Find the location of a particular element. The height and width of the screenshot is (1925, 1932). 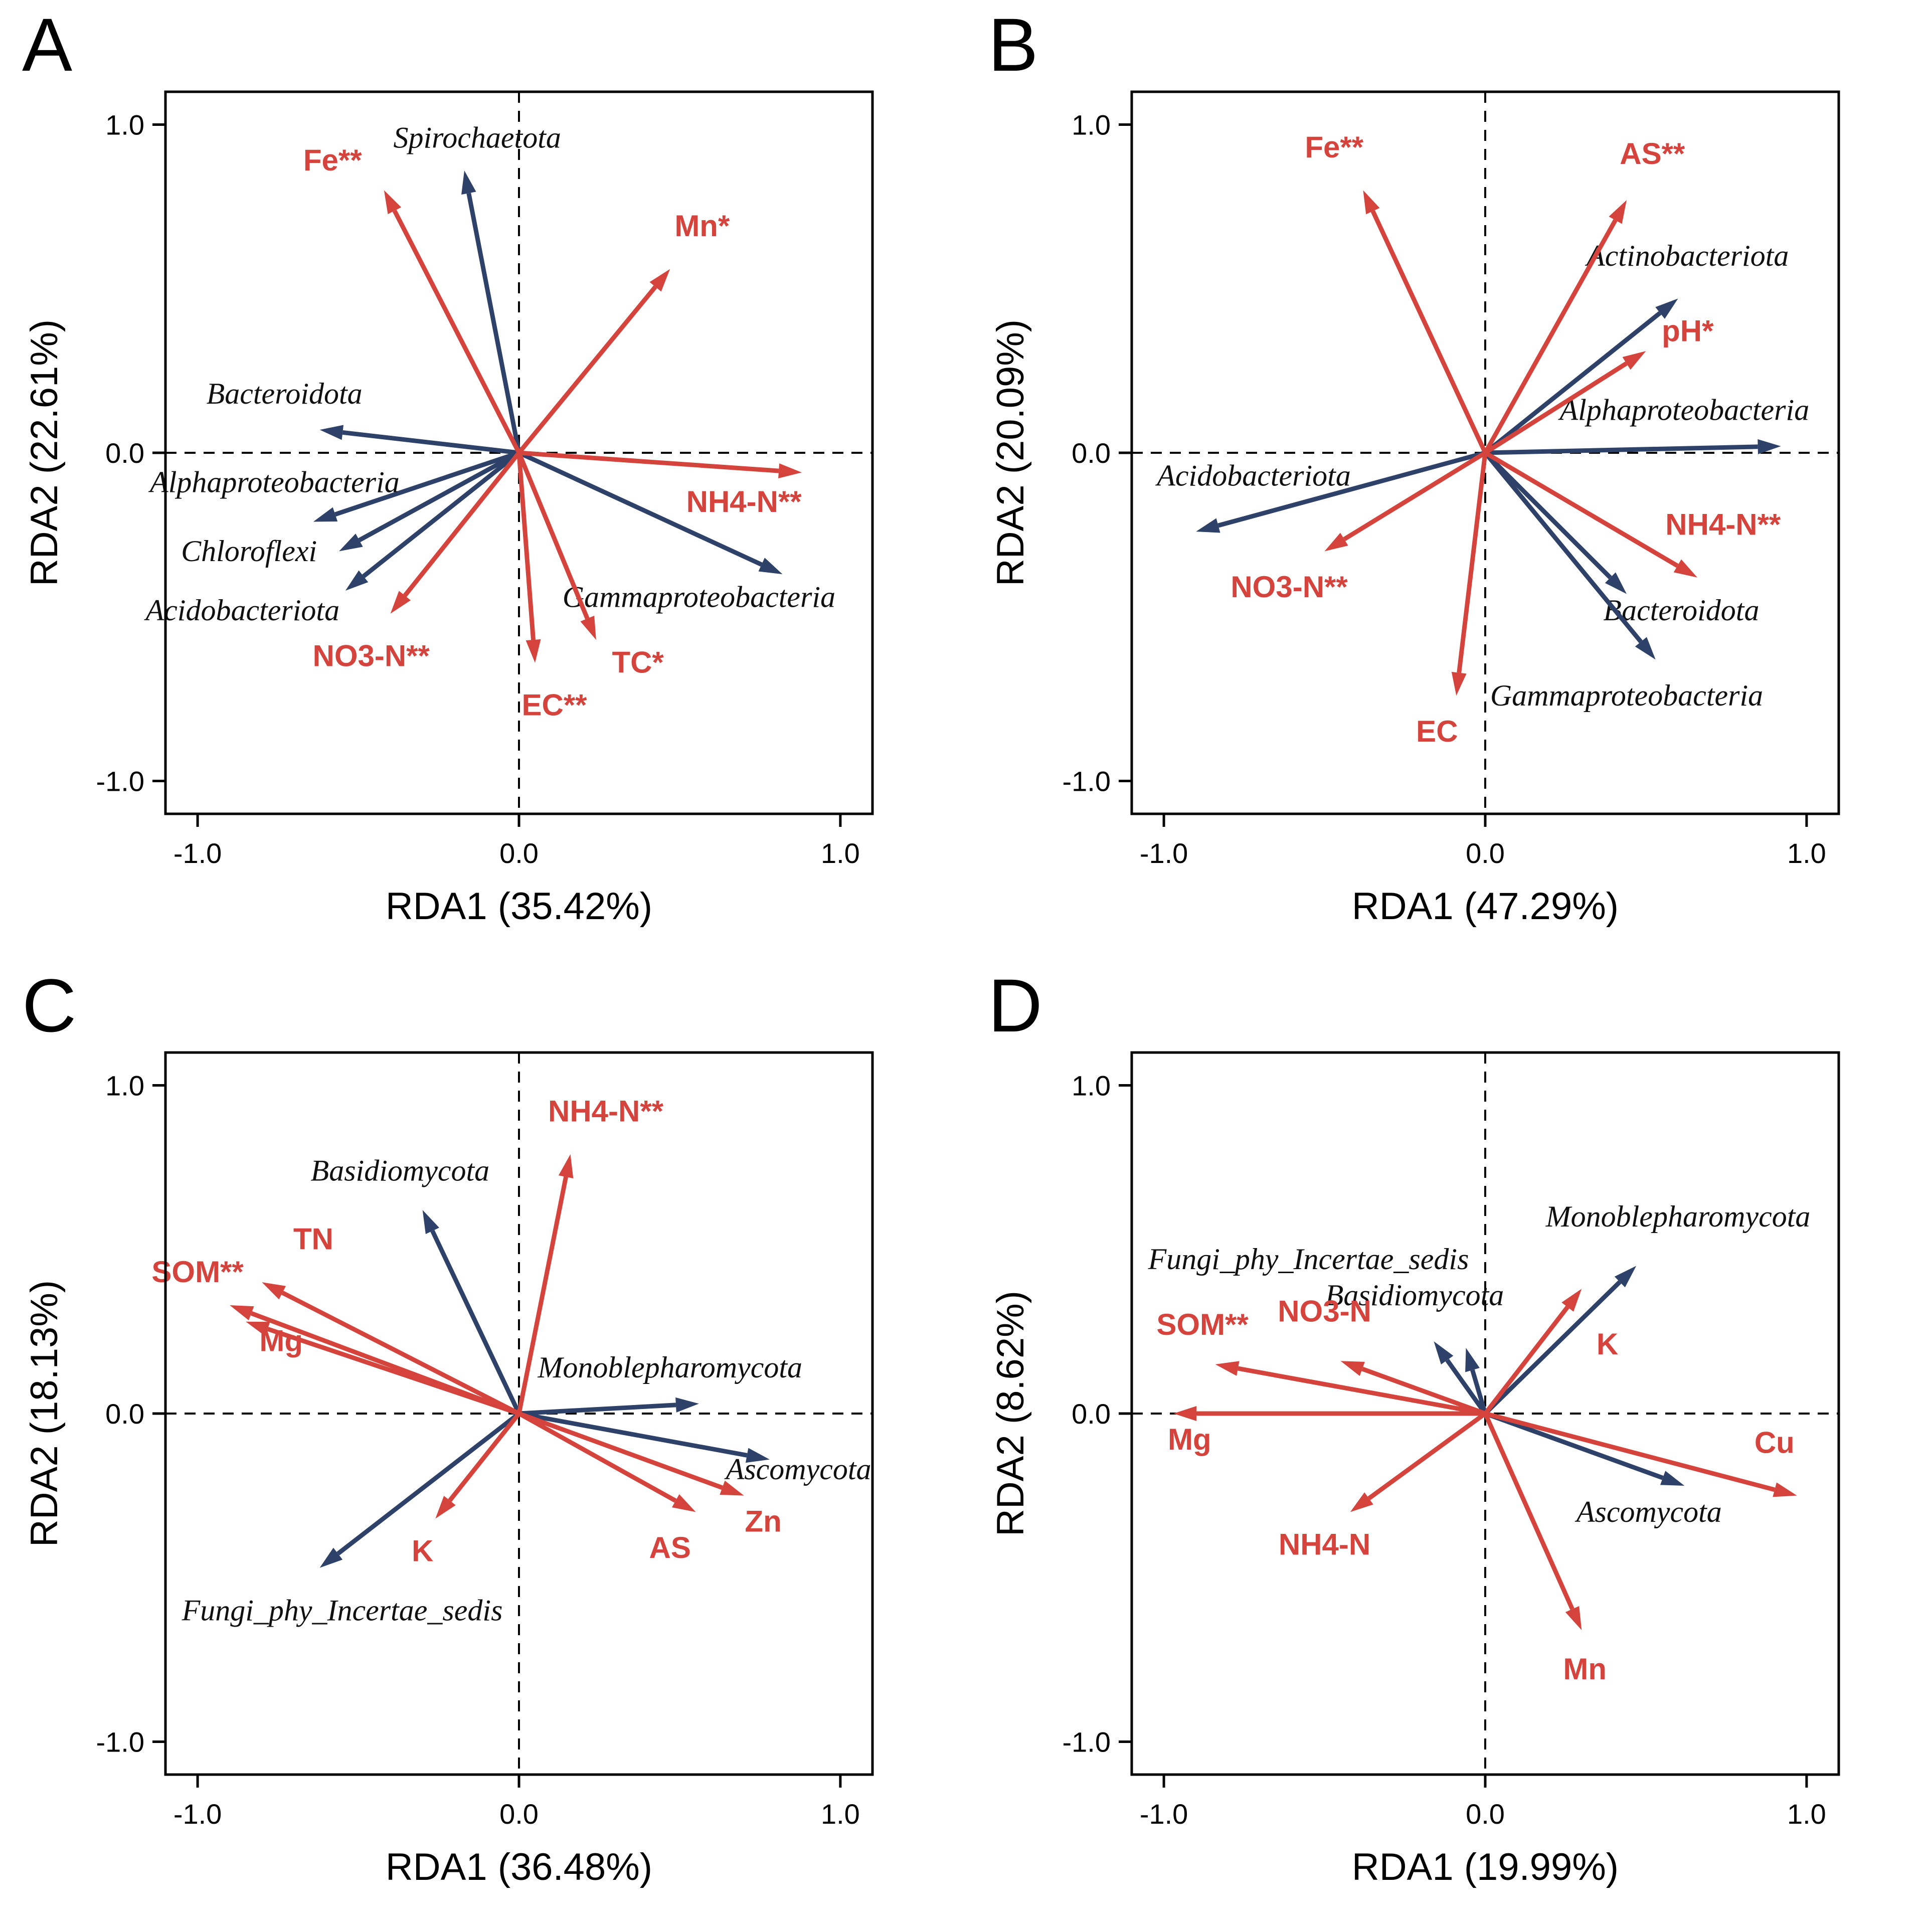

taxa-vector: Gammaproteobacteria is located at coordinates (1623, 581).